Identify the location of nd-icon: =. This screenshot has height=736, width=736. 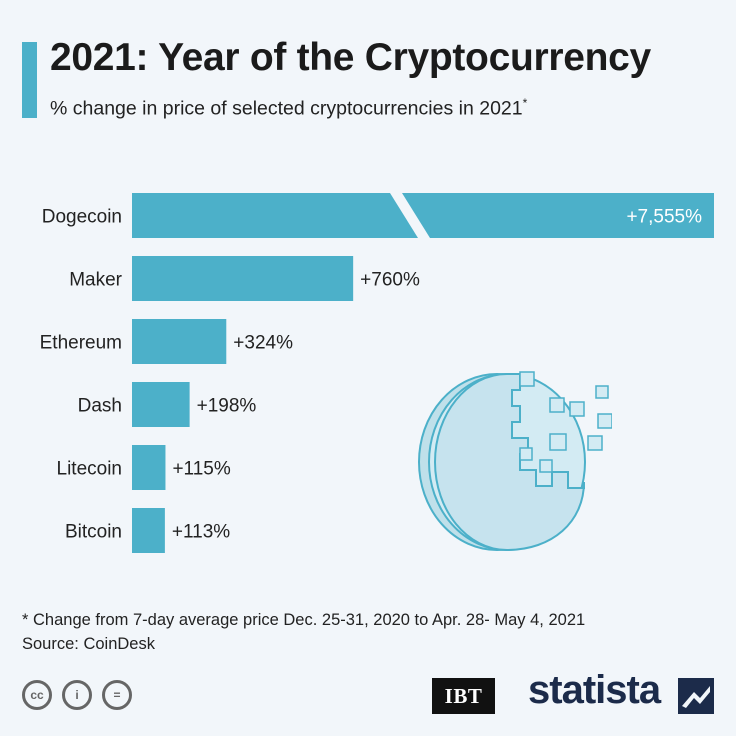
(117, 695).